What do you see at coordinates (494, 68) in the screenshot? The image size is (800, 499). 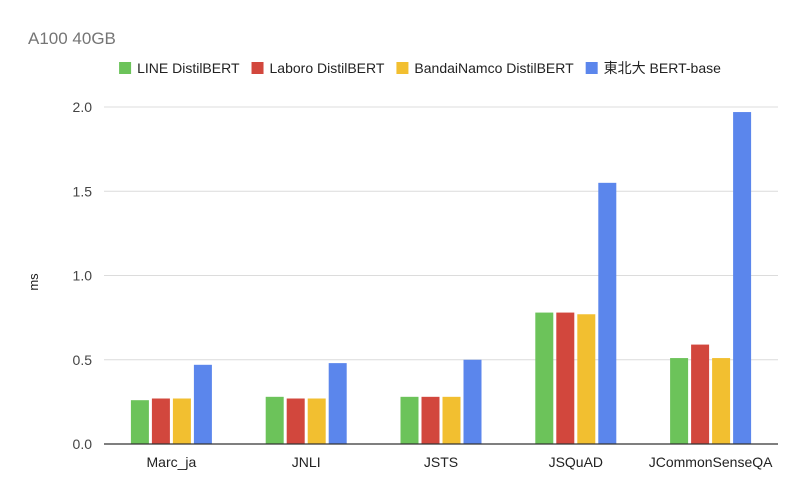 I see `legend-label: BandaiNamco DistilBERT` at bounding box center [494, 68].